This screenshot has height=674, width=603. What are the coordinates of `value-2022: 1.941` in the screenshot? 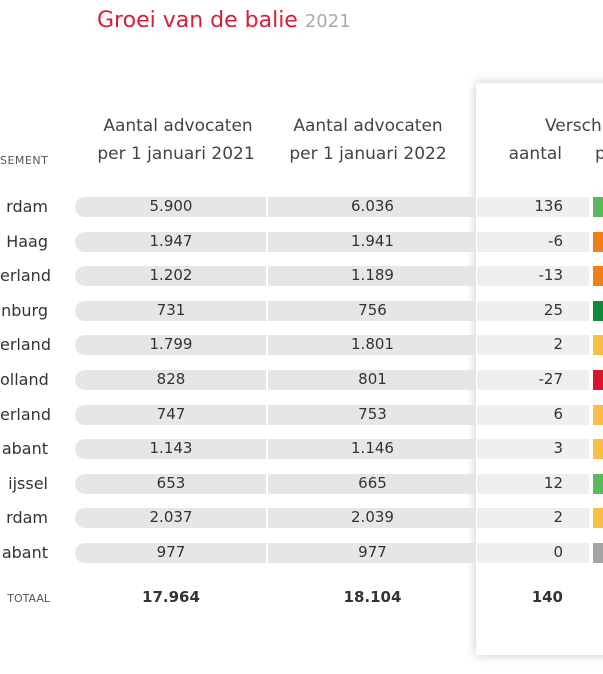 It's located at (372, 240).